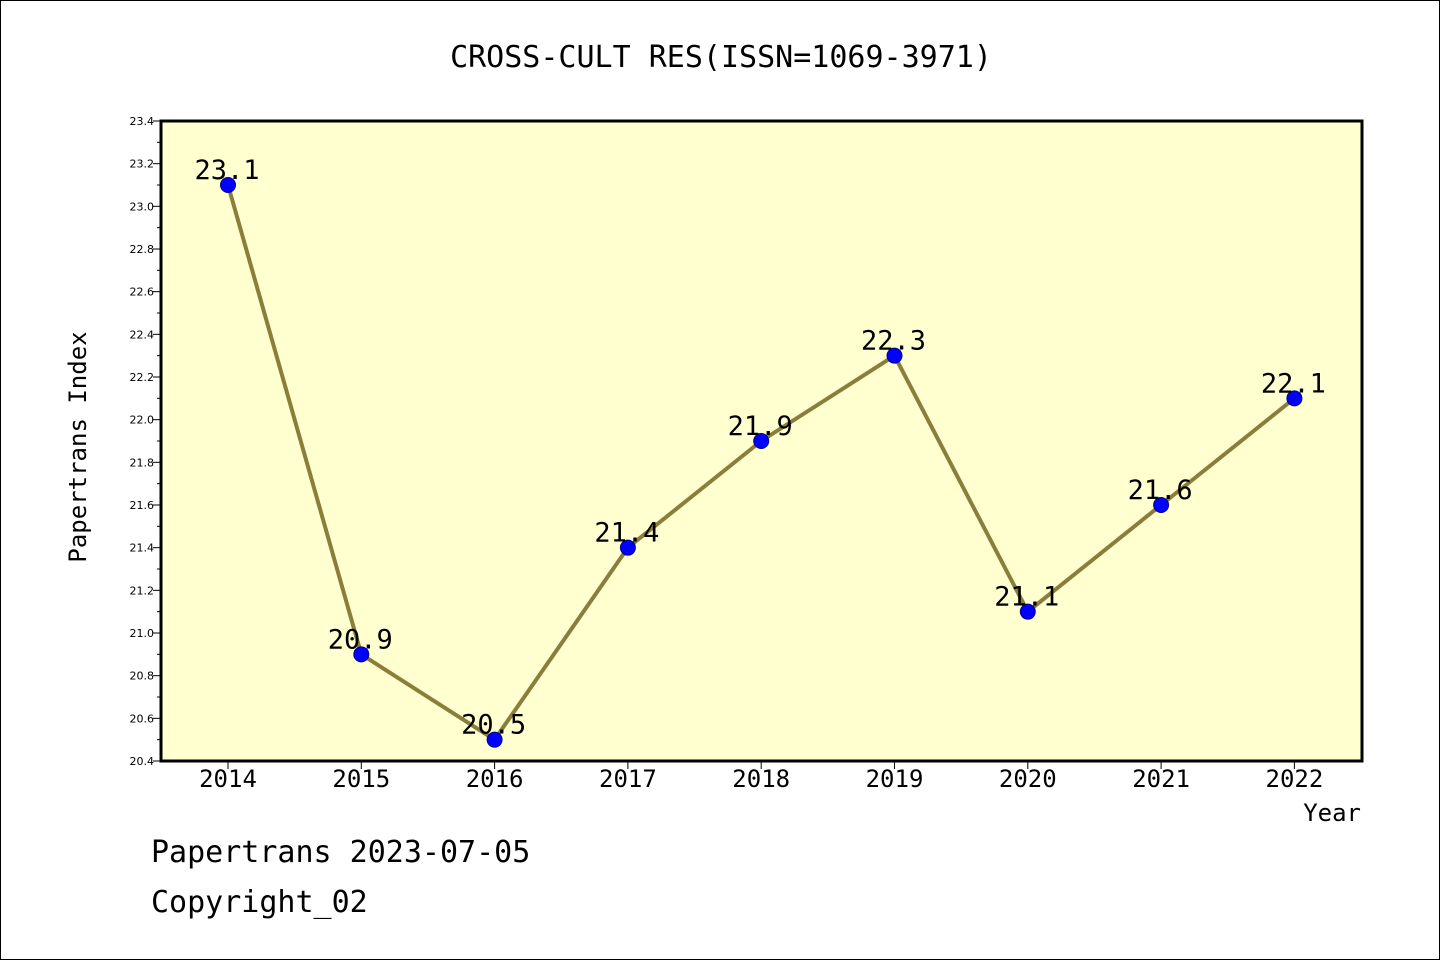 The width and height of the screenshot is (1440, 961). I want to click on footer-copyright: Copyright_02, so click(259, 902).